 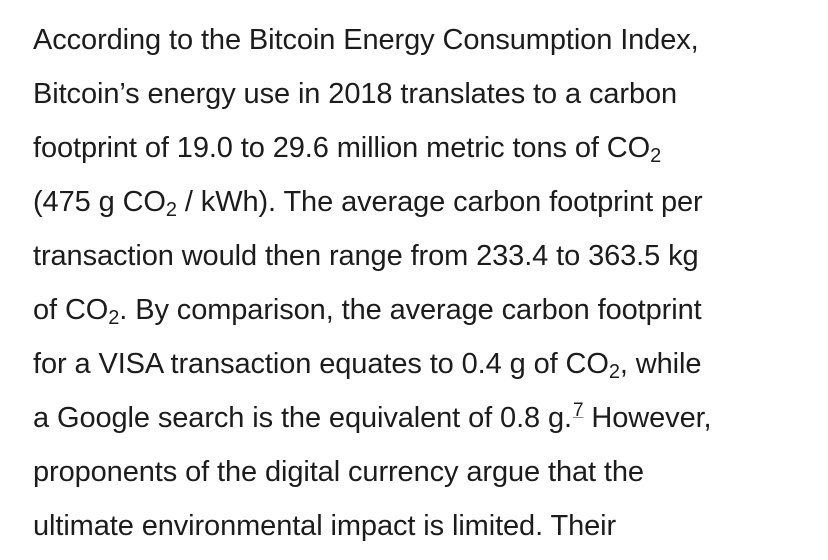 I want to click on line-text: , while, so click(x=660, y=364).